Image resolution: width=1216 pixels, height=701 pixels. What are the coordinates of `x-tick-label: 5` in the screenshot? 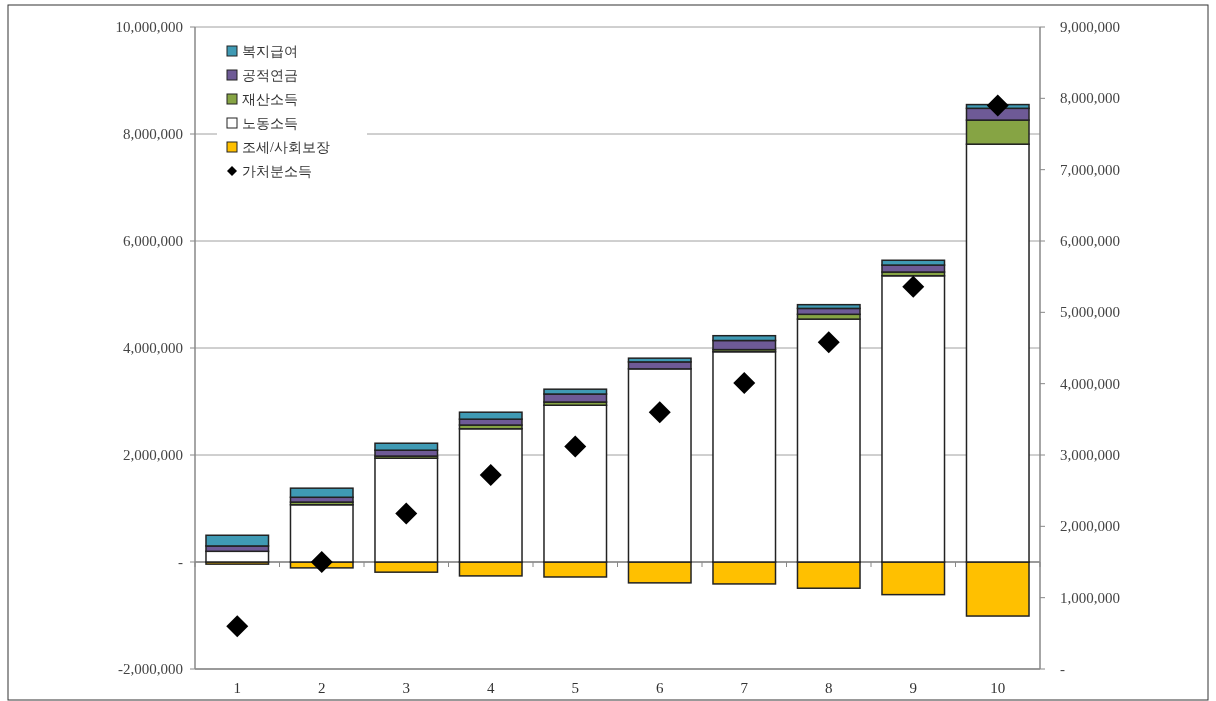 It's located at (575, 688).